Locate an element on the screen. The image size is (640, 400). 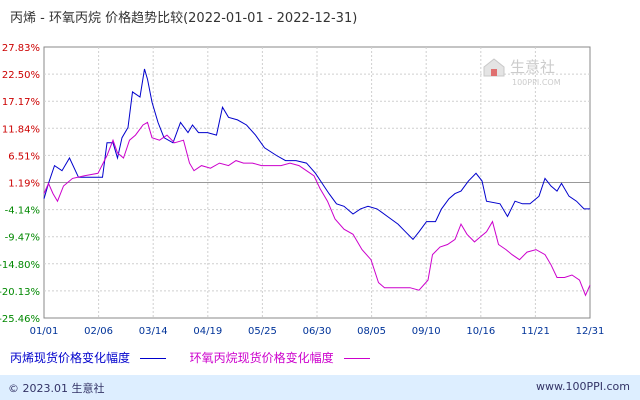
y-tick-label: 17.17% is located at coordinates (21, 102).